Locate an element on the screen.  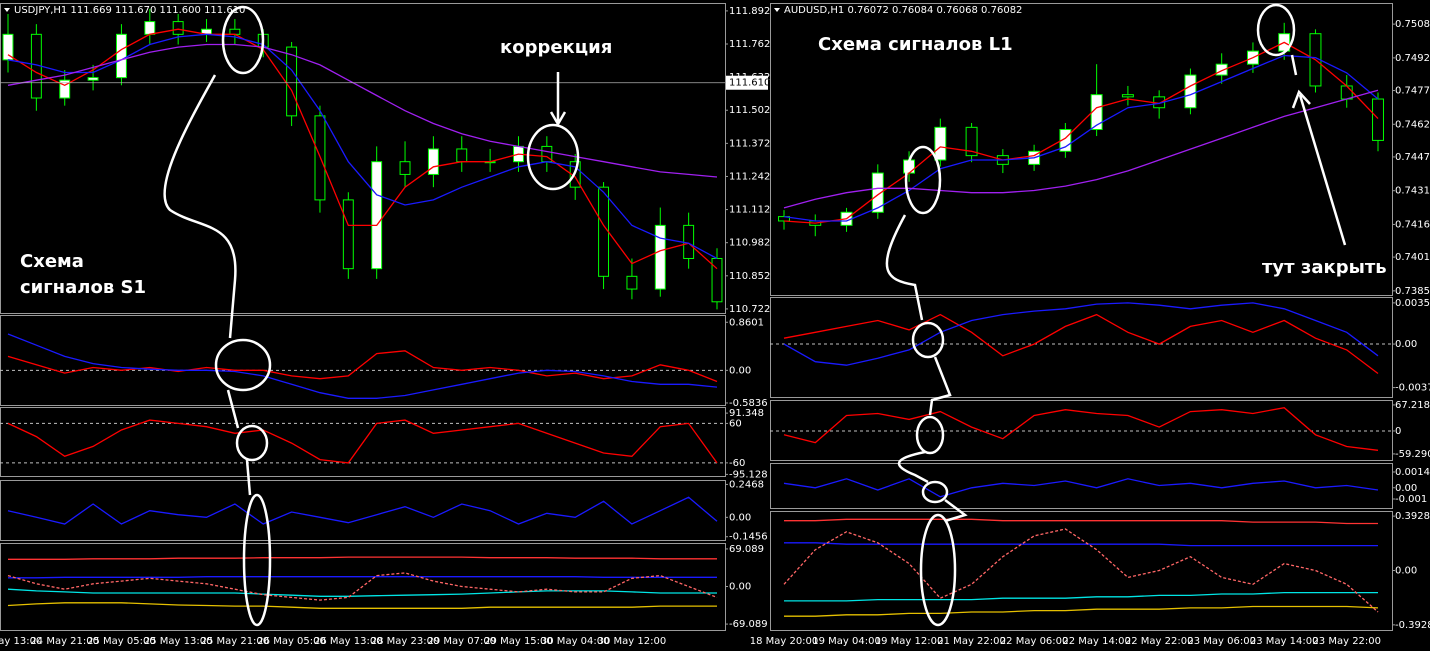
x-tick-label: 23 May 22:00 is located at coordinates (1346, 641).